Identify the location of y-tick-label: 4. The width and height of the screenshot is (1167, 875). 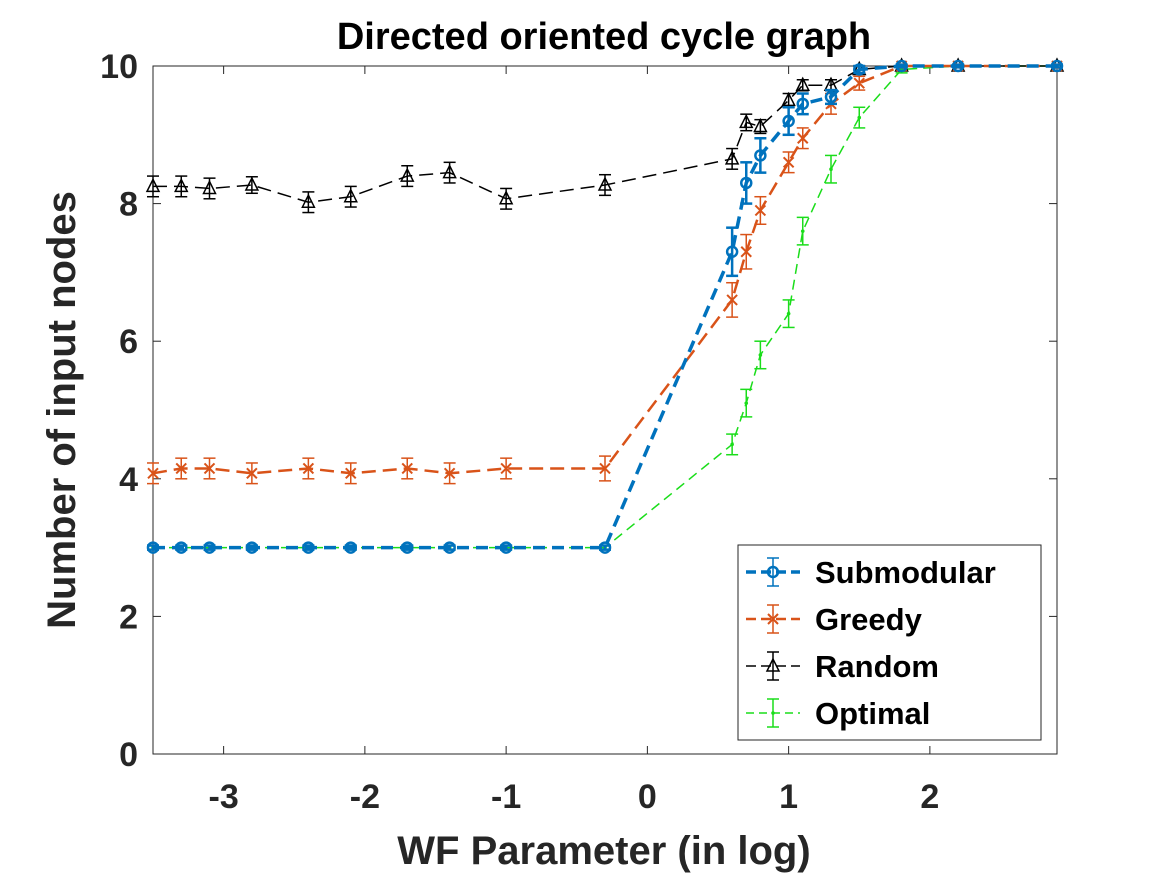
(128, 480).